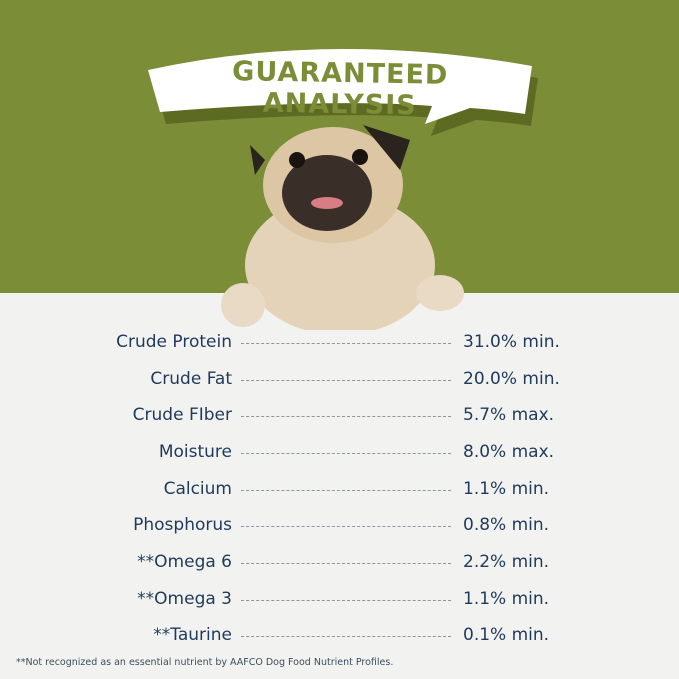 The width and height of the screenshot is (679, 679). I want to click on nutrient-row: **Omega 3 1.1% min., so click(339, 599).